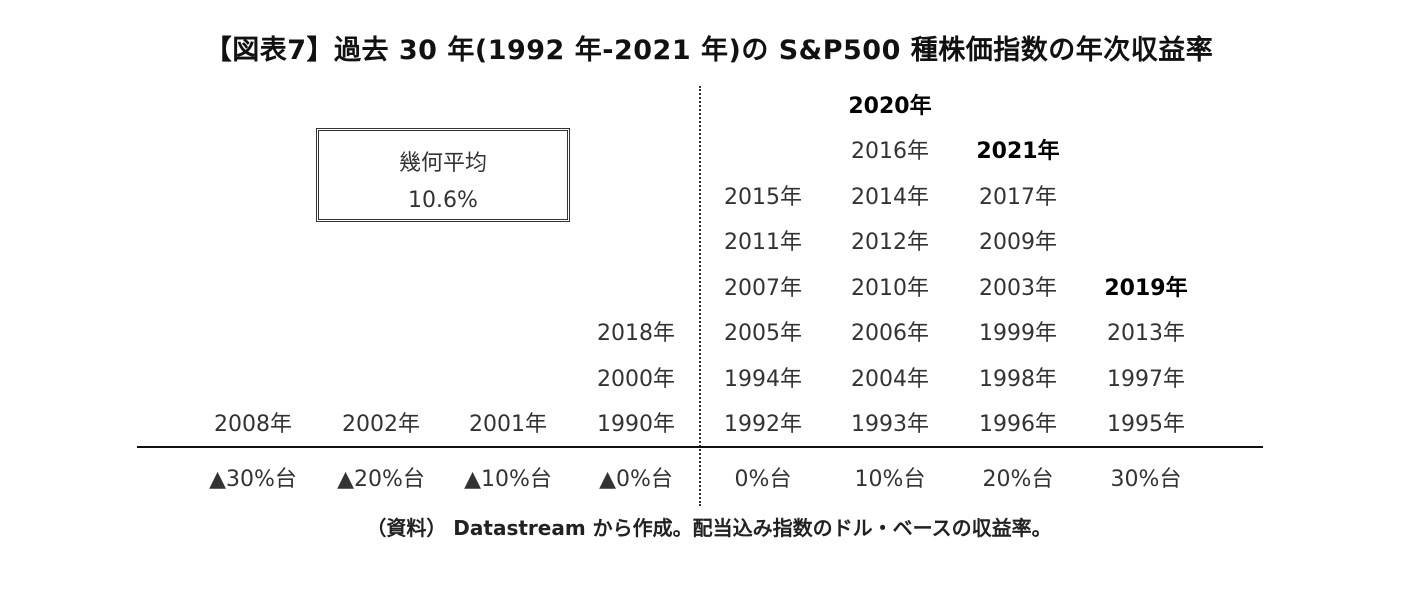 Image resolution: width=1418 pixels, height=591 pixels. What do you see at coordinates (1146, 288) in the screenshot?
I see `year-mark: 2019年` at bounding box center [1146, 288].